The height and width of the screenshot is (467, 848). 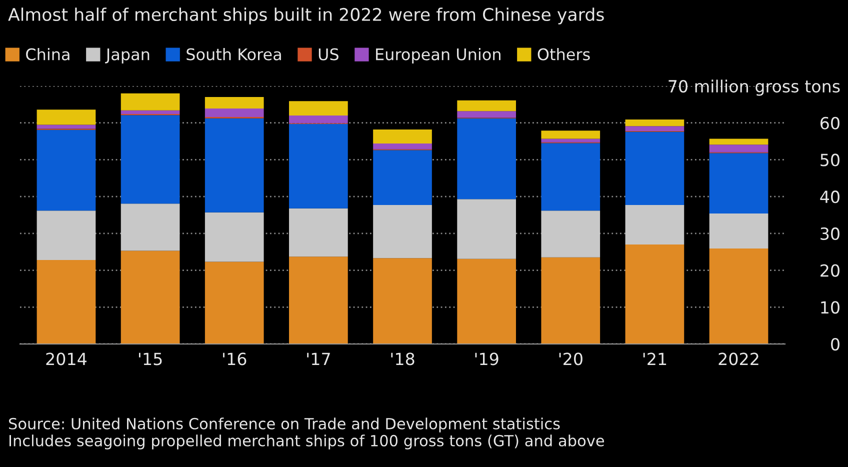 What do you see at coordinates (830, 233) in the screenshot?
I see `y-tick-label: 30` at bounding box center [830, 233].